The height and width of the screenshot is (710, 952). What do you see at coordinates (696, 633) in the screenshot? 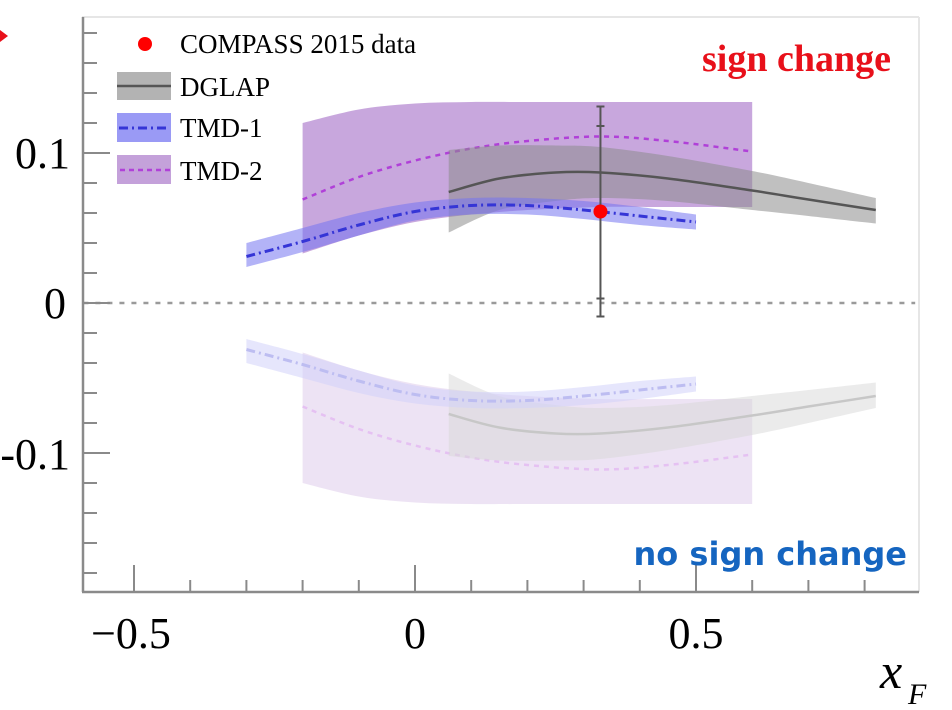
I see `x-tick-label: 0.5` at bounding box center [696, 633].